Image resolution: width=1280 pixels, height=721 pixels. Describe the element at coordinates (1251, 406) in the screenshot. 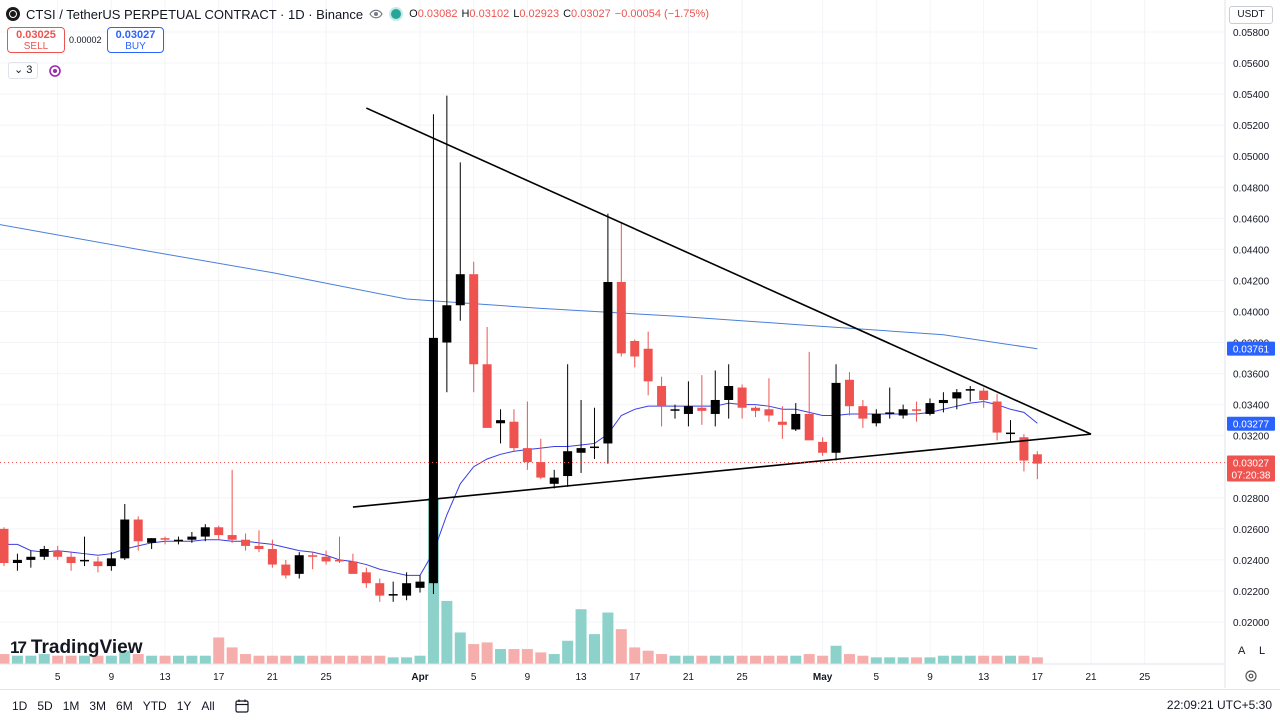

I see `y-tick-label: 0.03400` at that location.